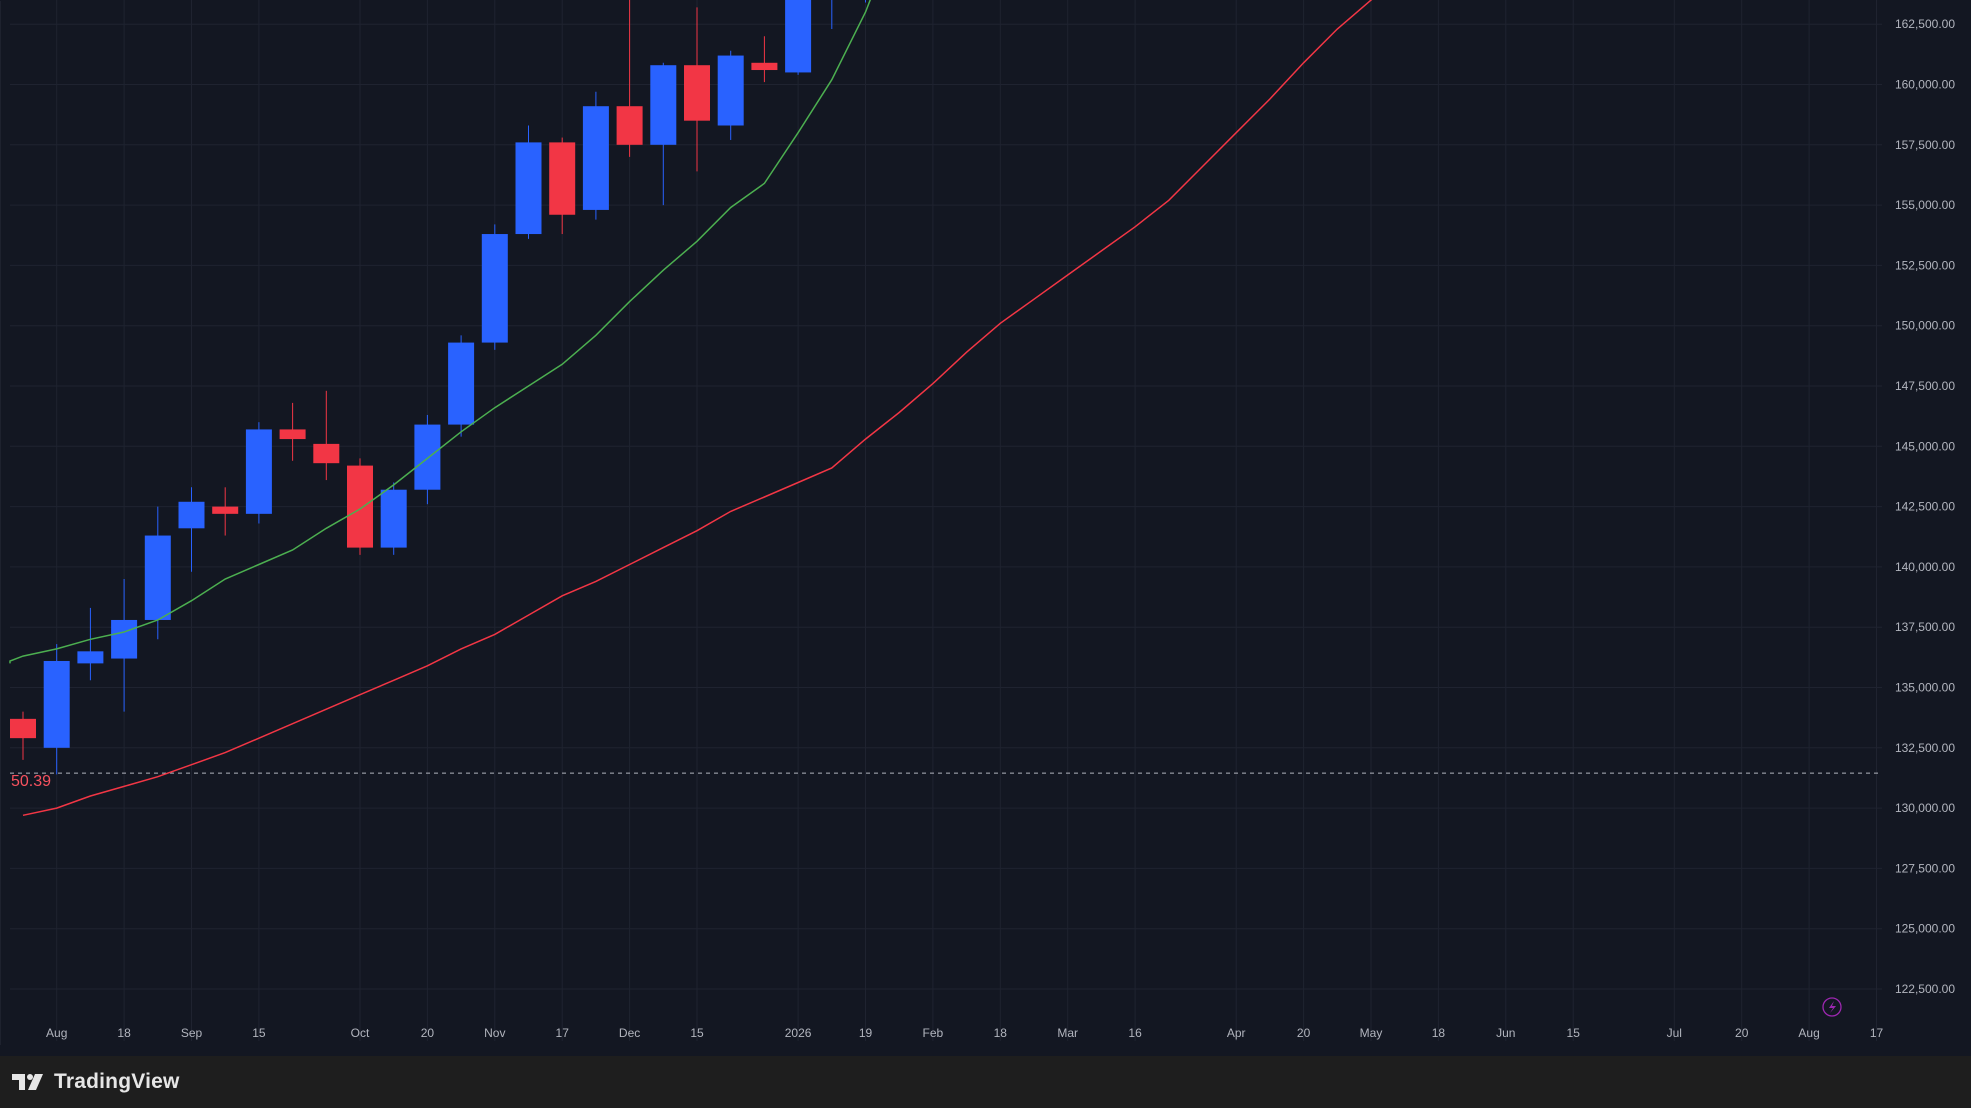 The image size is (1971, 1108). Describe the element at coordinates (192, 1033) in the screenshot. I see `time-axis-label: Sep` at that location.